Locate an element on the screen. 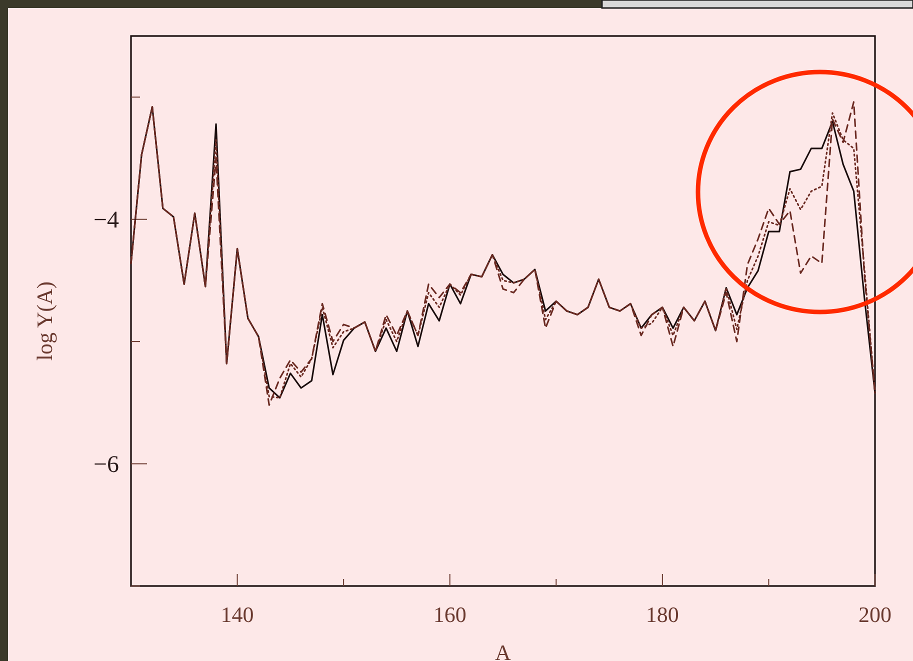  x-tick-label: 180 is located at coordinates (662, 614).